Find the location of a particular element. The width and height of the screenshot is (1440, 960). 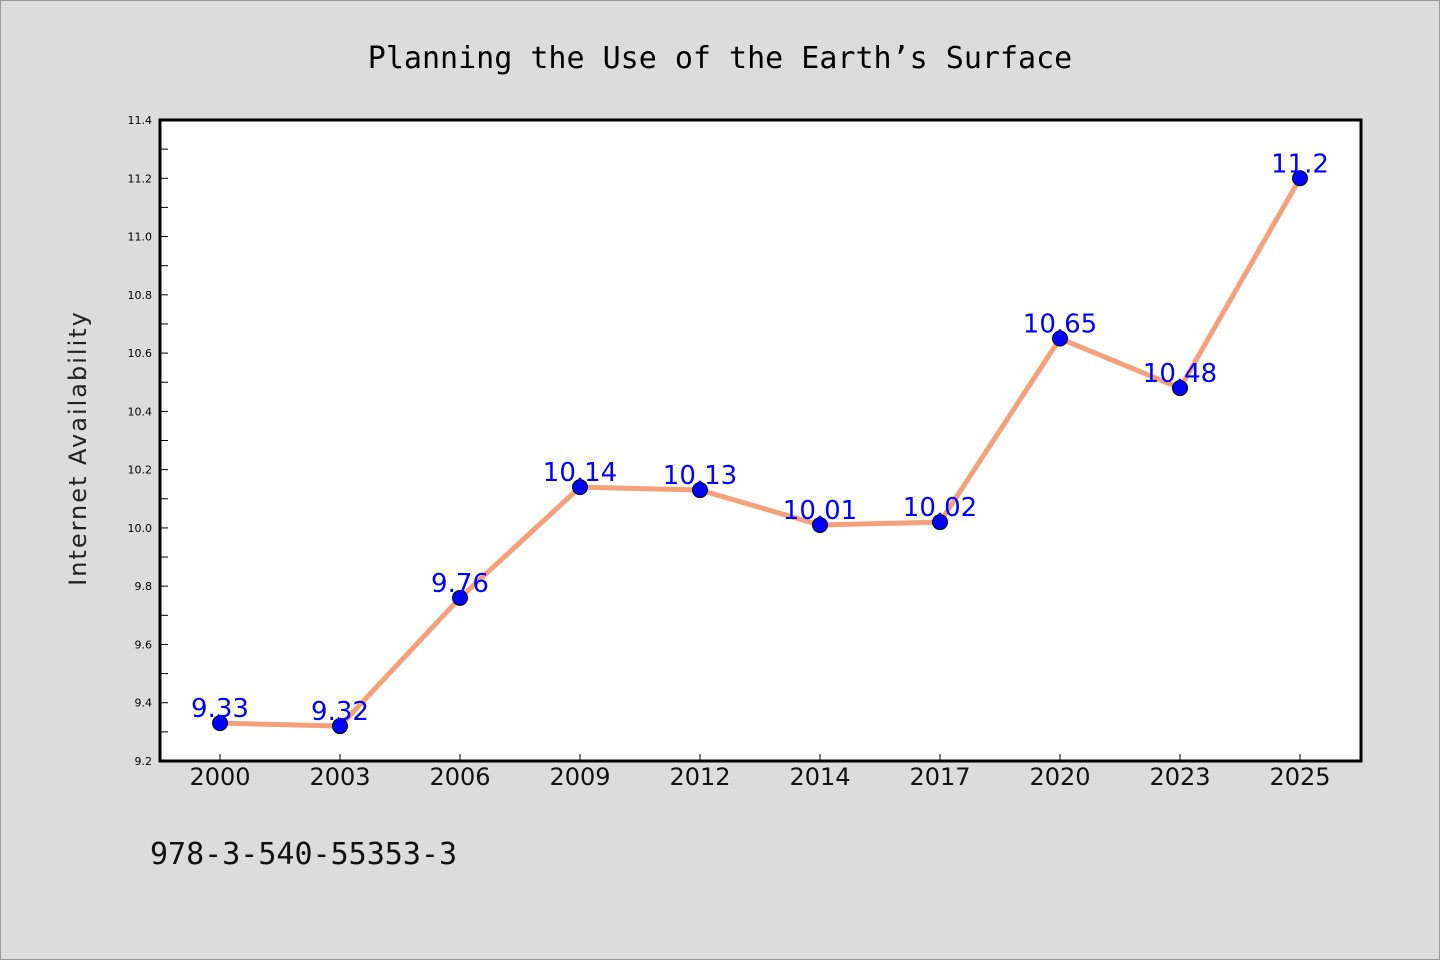

x-tick-label: 2017 is located at coordinates (939, 777).